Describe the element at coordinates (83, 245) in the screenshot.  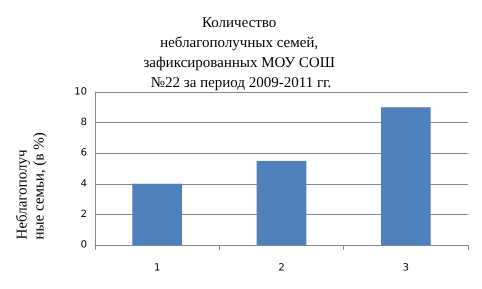
I see `y-tick-label: 0` at that location.